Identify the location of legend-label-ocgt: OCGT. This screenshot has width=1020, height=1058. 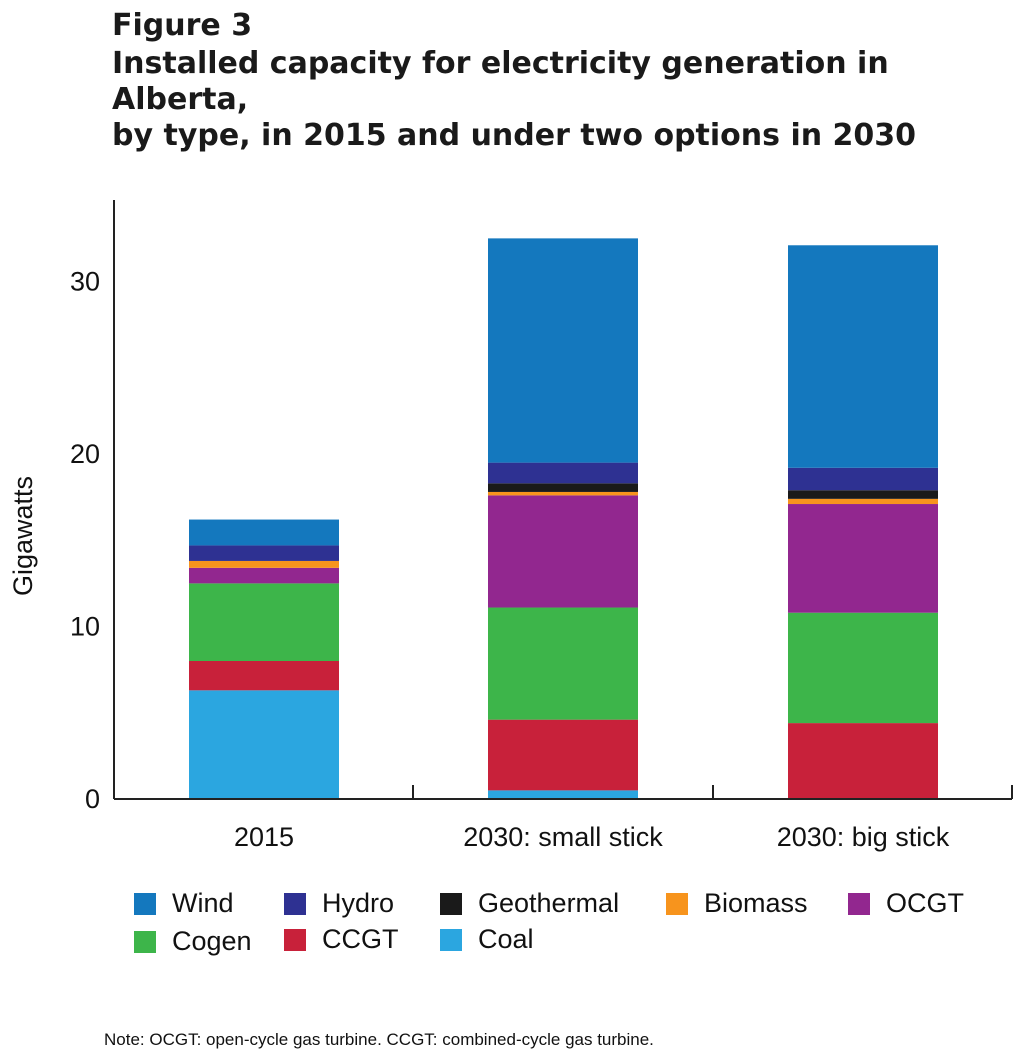
(925, 903).